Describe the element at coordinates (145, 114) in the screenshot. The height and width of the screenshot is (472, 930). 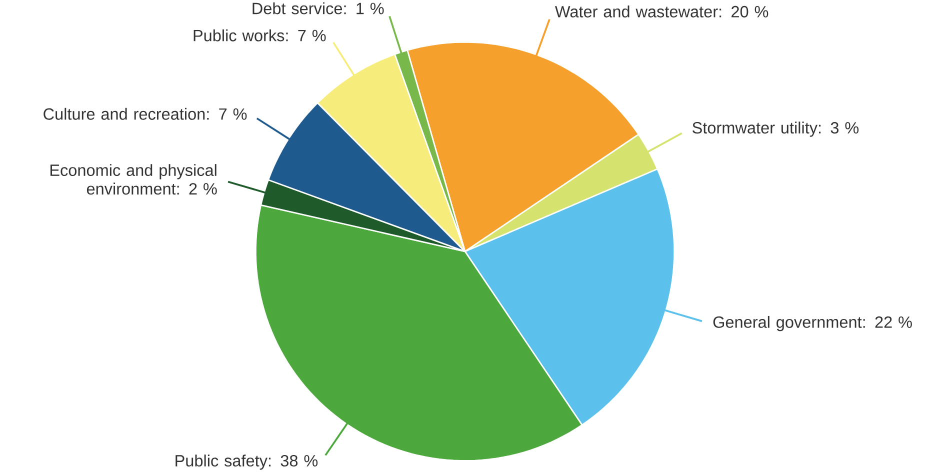
I see `slice-label: Culture and recreation: 7 %` at that location.